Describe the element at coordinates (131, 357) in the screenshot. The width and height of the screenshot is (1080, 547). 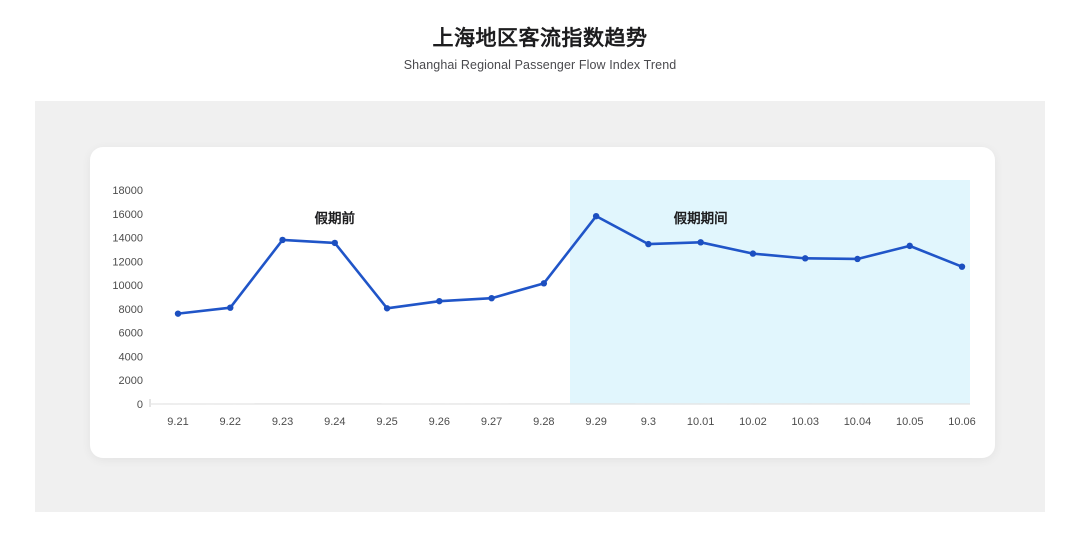
I see `y-axis-tick-label: 4000` at that location.